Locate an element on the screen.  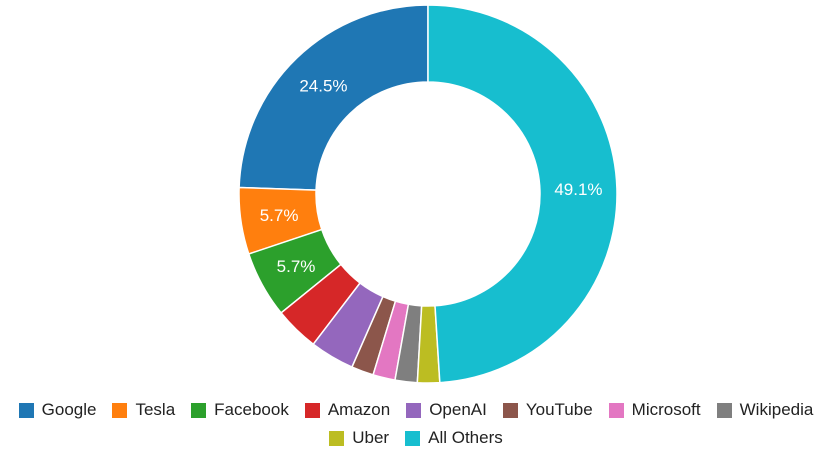
legend-item-wikipedia: Wikipedia is located at coordinates (765, 410).